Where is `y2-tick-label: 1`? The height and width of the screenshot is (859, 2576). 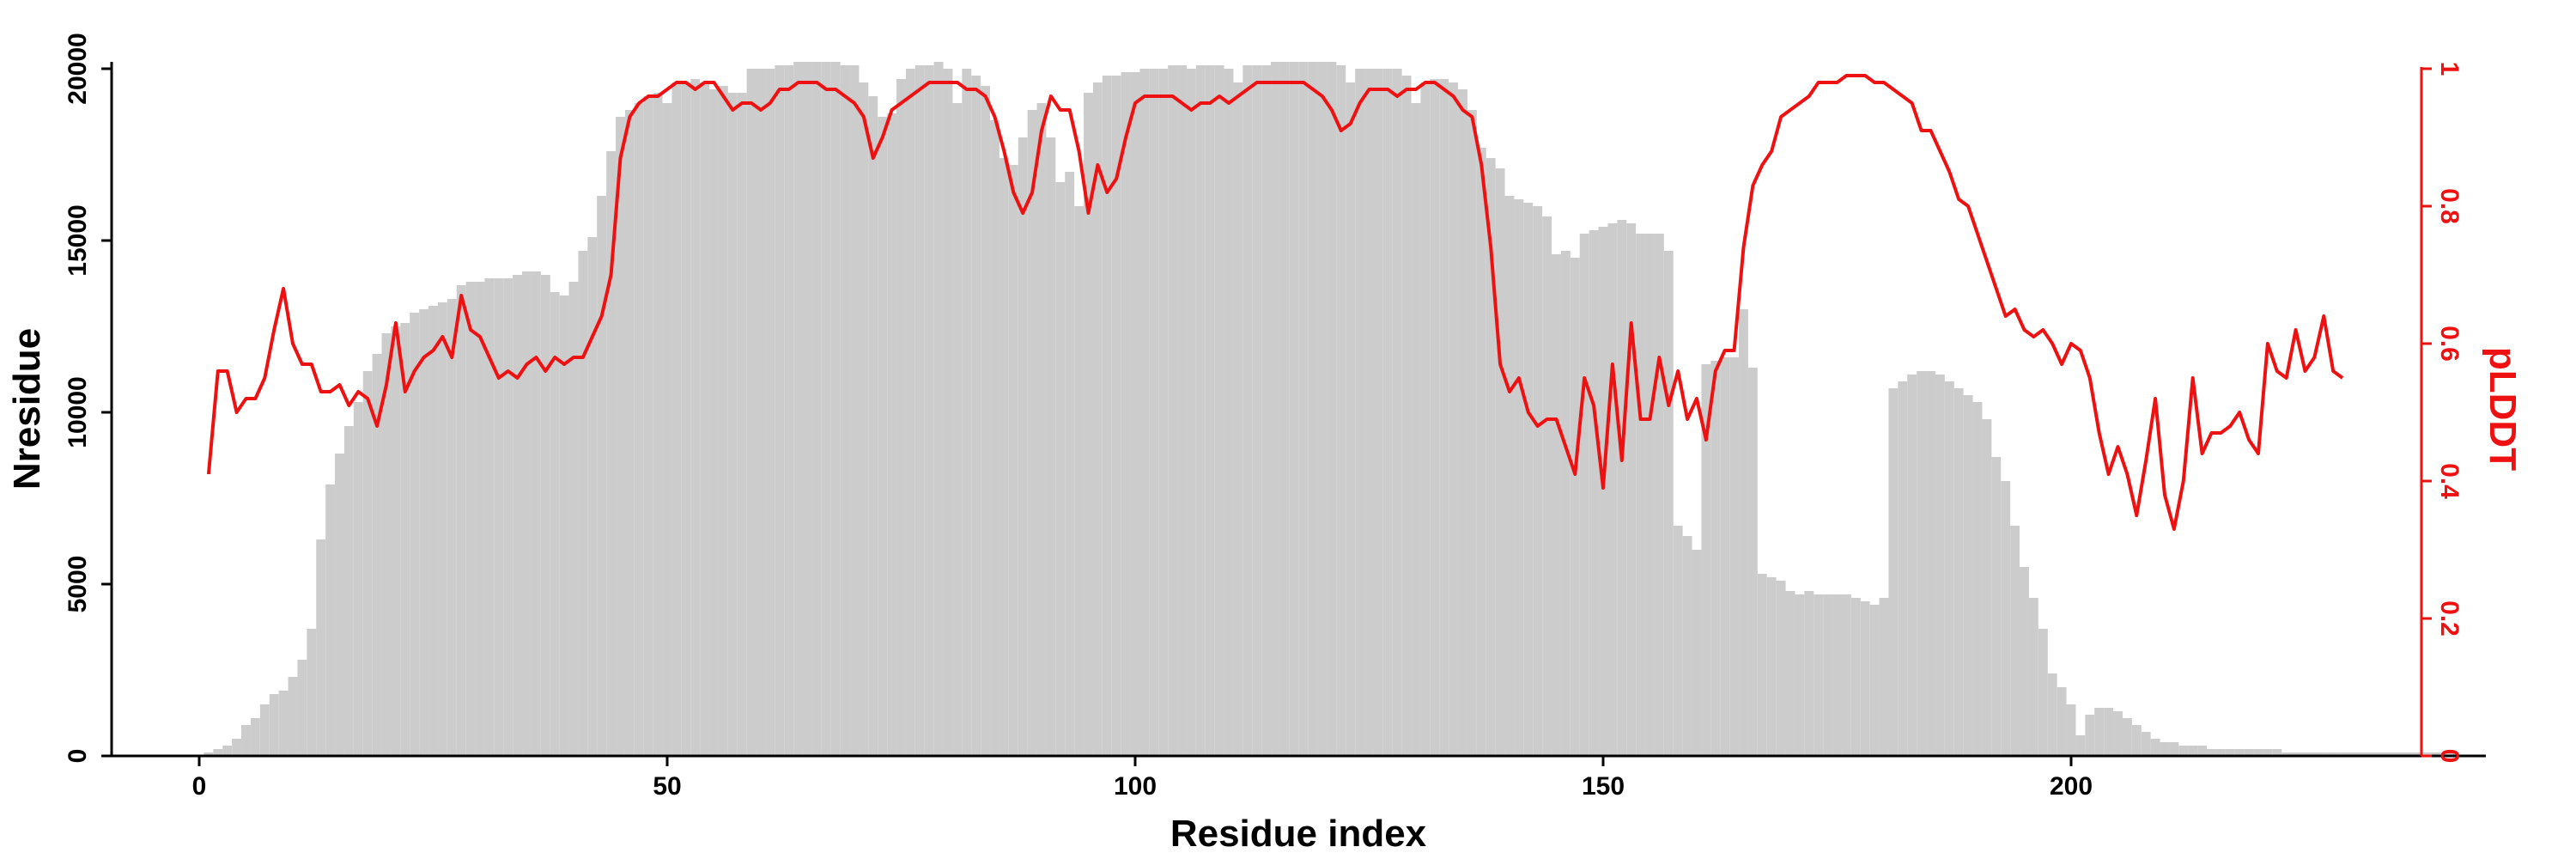 y2-tick-label: 1 is located at coordinates (2449, 69).